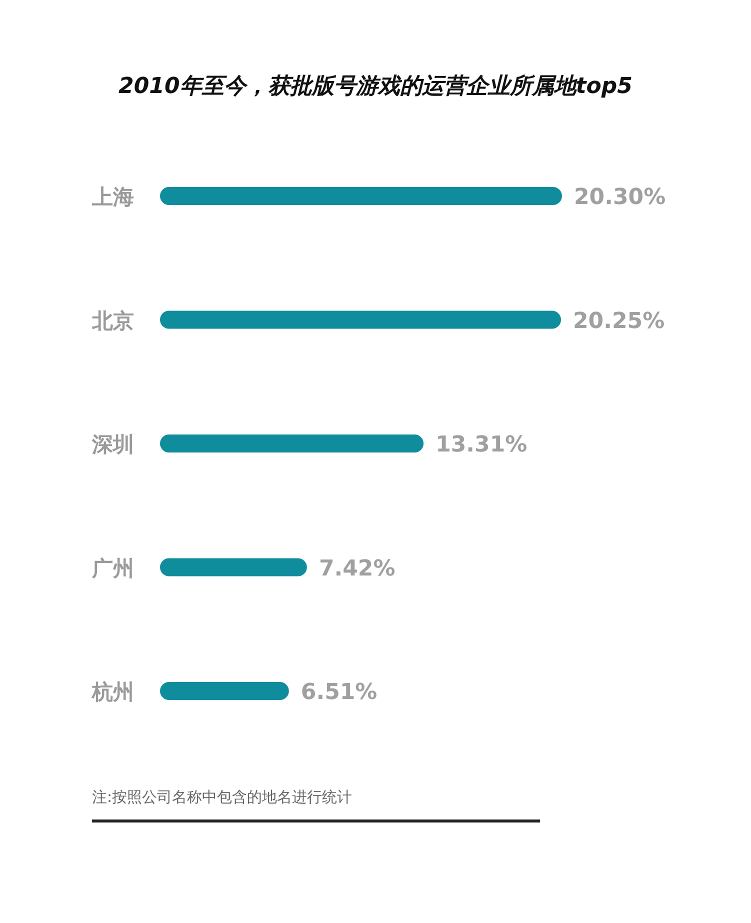  I want to click on data-label: 13.31%, so click(482, 445).